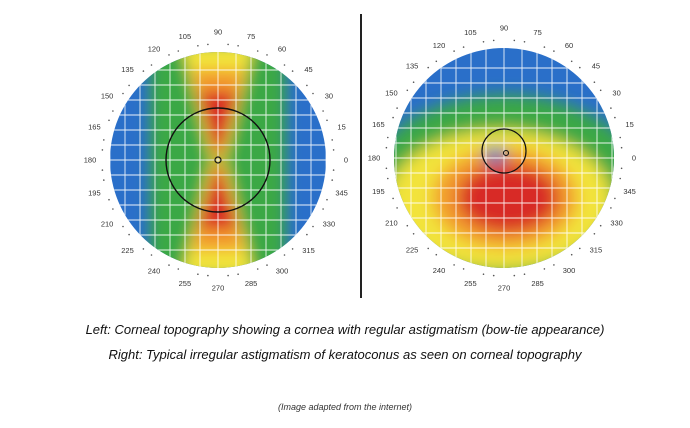 The width and height of the screenshot is (690, 428). What do you see at coordinates (412, 66) in the screenshot?
I see `degree-label-135: 135` at bounding box center [412, 66].